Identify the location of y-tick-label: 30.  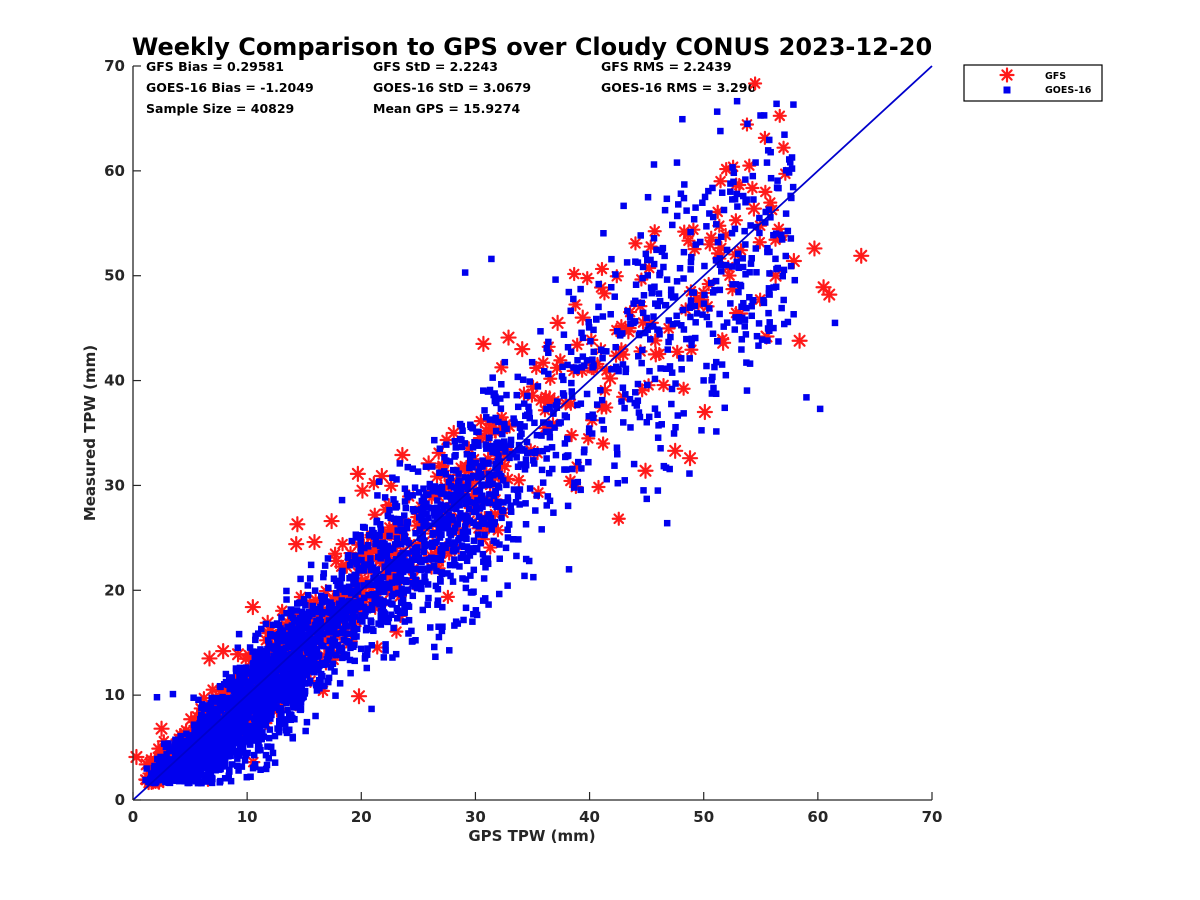
(114, 485).